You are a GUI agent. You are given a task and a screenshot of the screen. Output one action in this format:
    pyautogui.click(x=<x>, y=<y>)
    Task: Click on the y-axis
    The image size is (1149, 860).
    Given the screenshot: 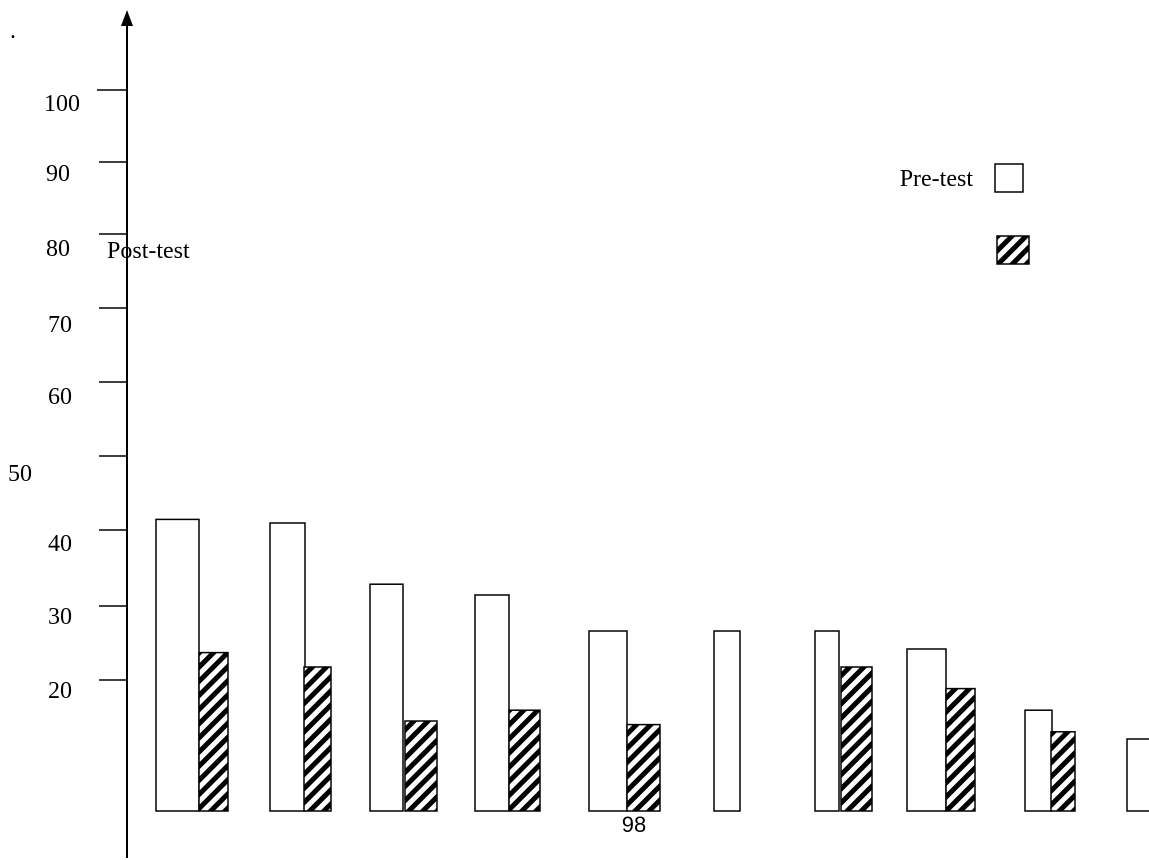 What is the action you would take?
    pyautogui.click(x=127, y=434)
    